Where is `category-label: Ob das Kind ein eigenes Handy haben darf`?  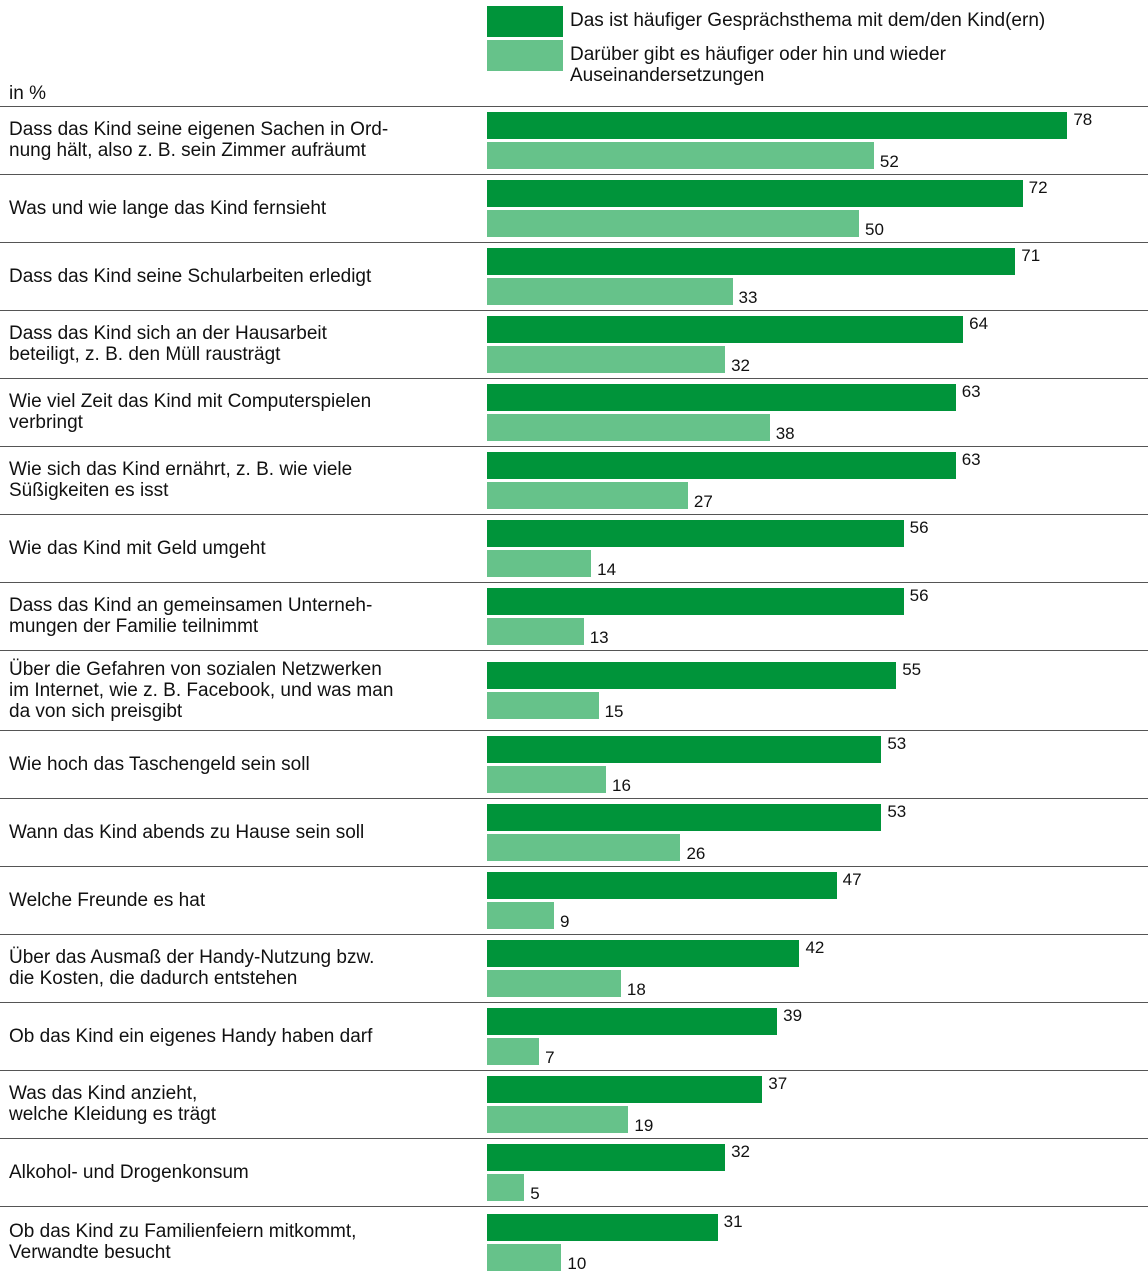
category-label: Ob das Kind ein eigenes Handy haben darf is located at coordinates (191, 1036).